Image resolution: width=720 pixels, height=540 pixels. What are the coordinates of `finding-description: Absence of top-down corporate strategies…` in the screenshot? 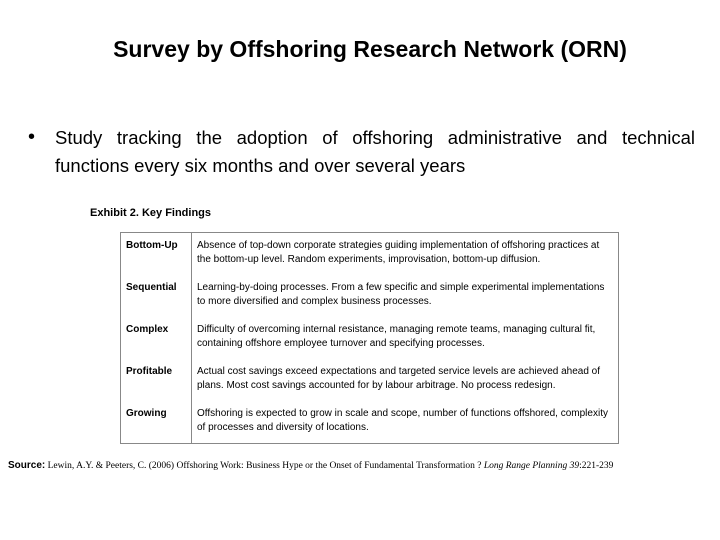 It's located at (398, 252).